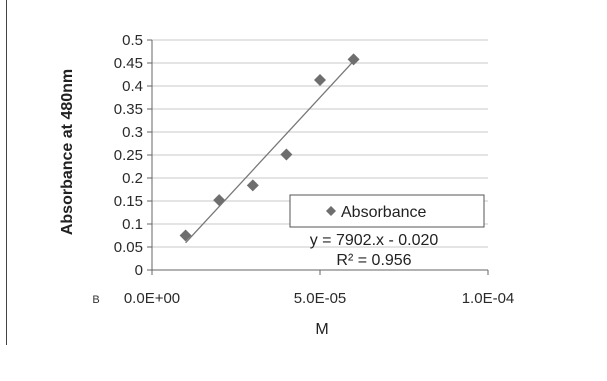 Image resolution: width=607 pixels, height=381 pixels. I want to click on y-tick-label-7: 0.35, so click(128, 109).